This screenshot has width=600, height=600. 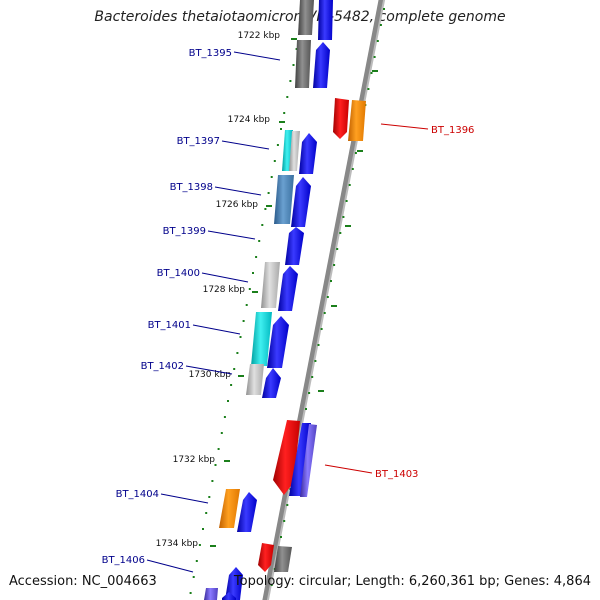 I want to click on gene-label: BT_1402, so click(x=162, y=366).